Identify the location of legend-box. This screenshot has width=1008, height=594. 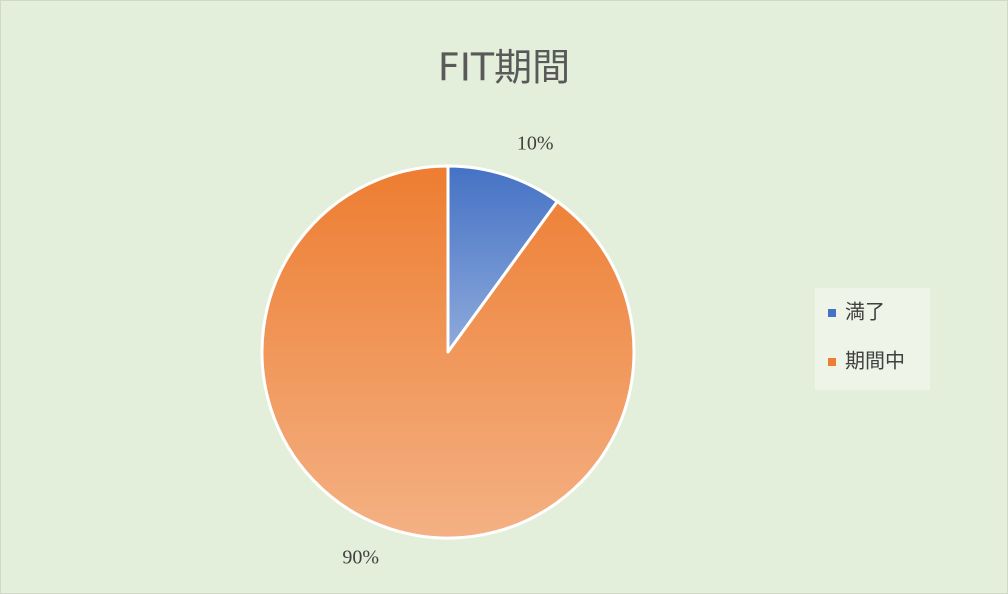
(872, 339).